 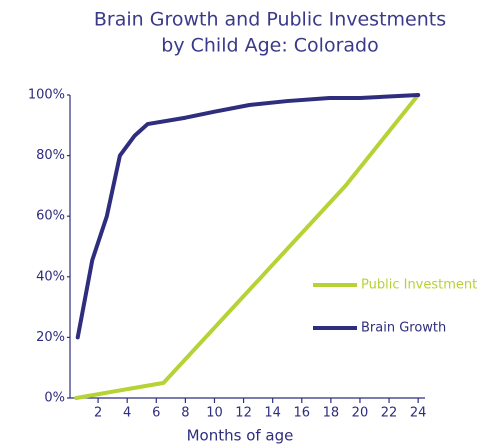 What do you see at coordinates (50, 216) in the screenshot?
I see `y-tick-label: 60%` at bounding box center [50, 216].